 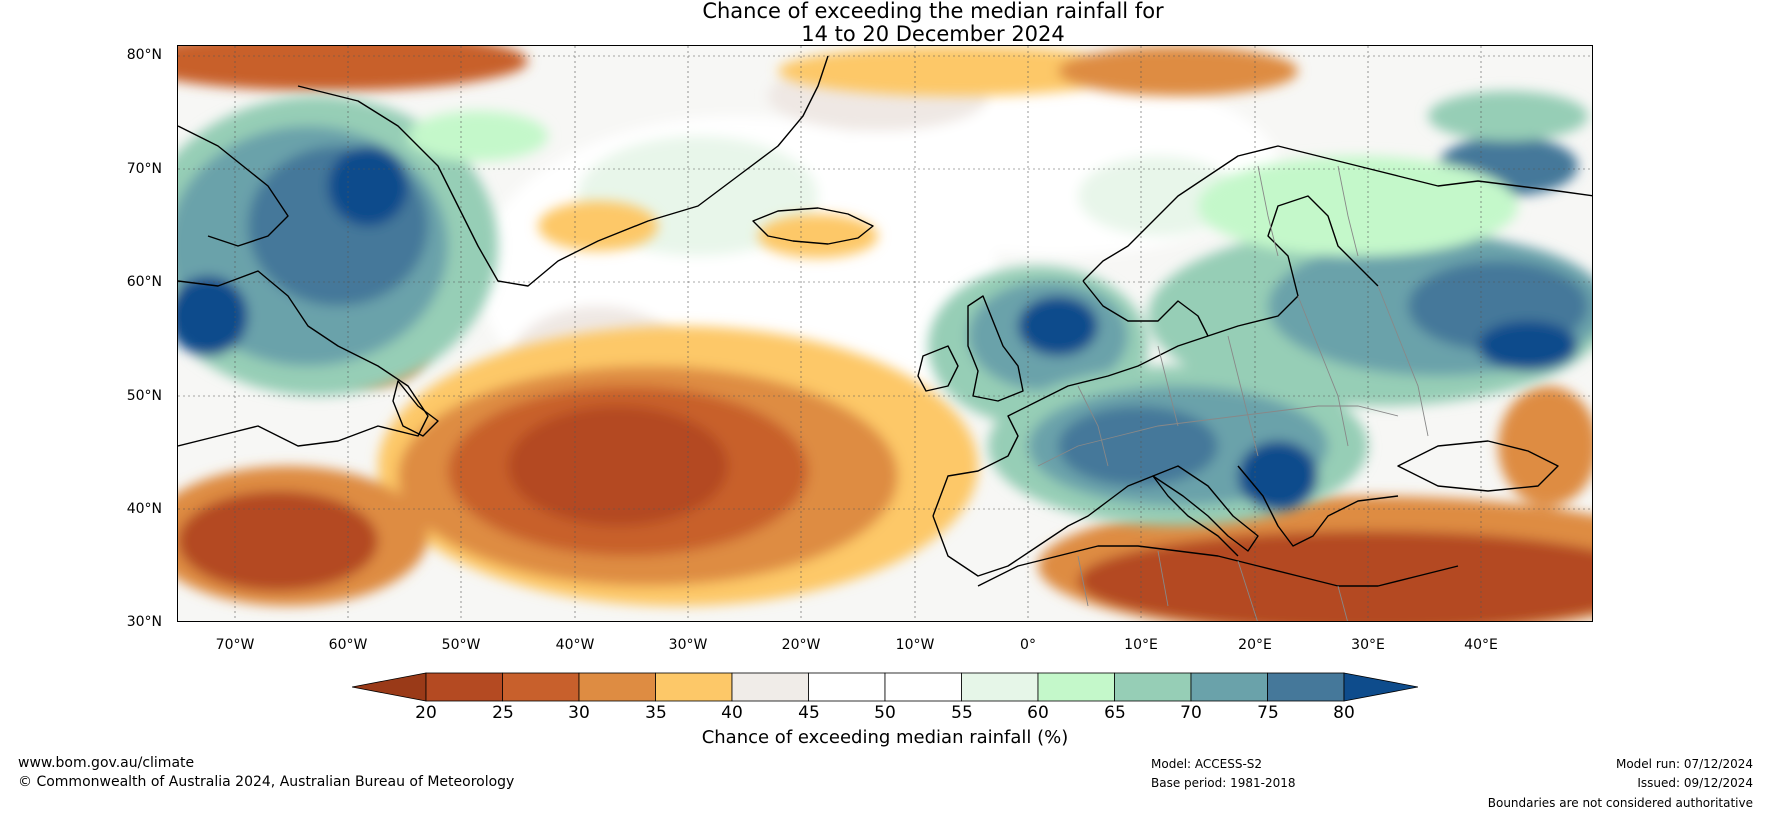 What do you see at coordinates (1115, 713) in the screenshot?
I see `colorbar-tick-65: 65` at bounding box center [1115, 713].